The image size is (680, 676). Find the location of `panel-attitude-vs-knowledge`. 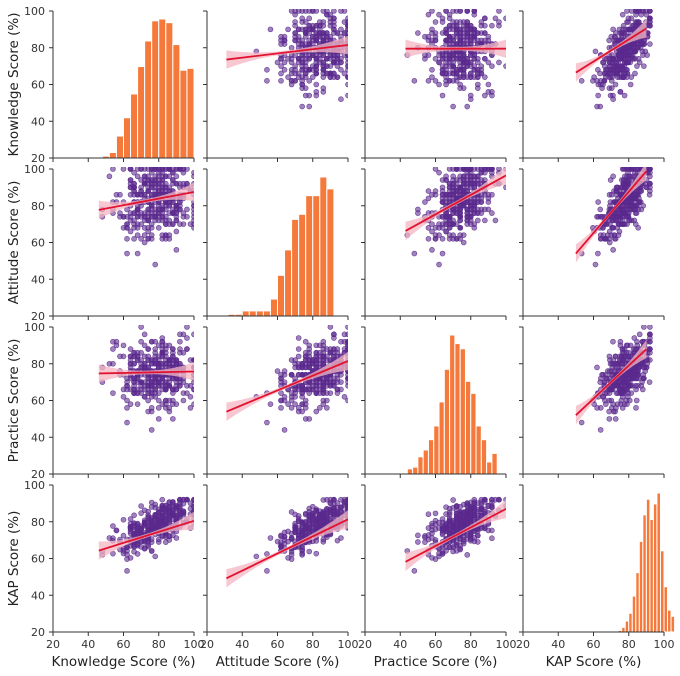

panel-attitude-vs-knowledge is located at coordinates (122, 243).